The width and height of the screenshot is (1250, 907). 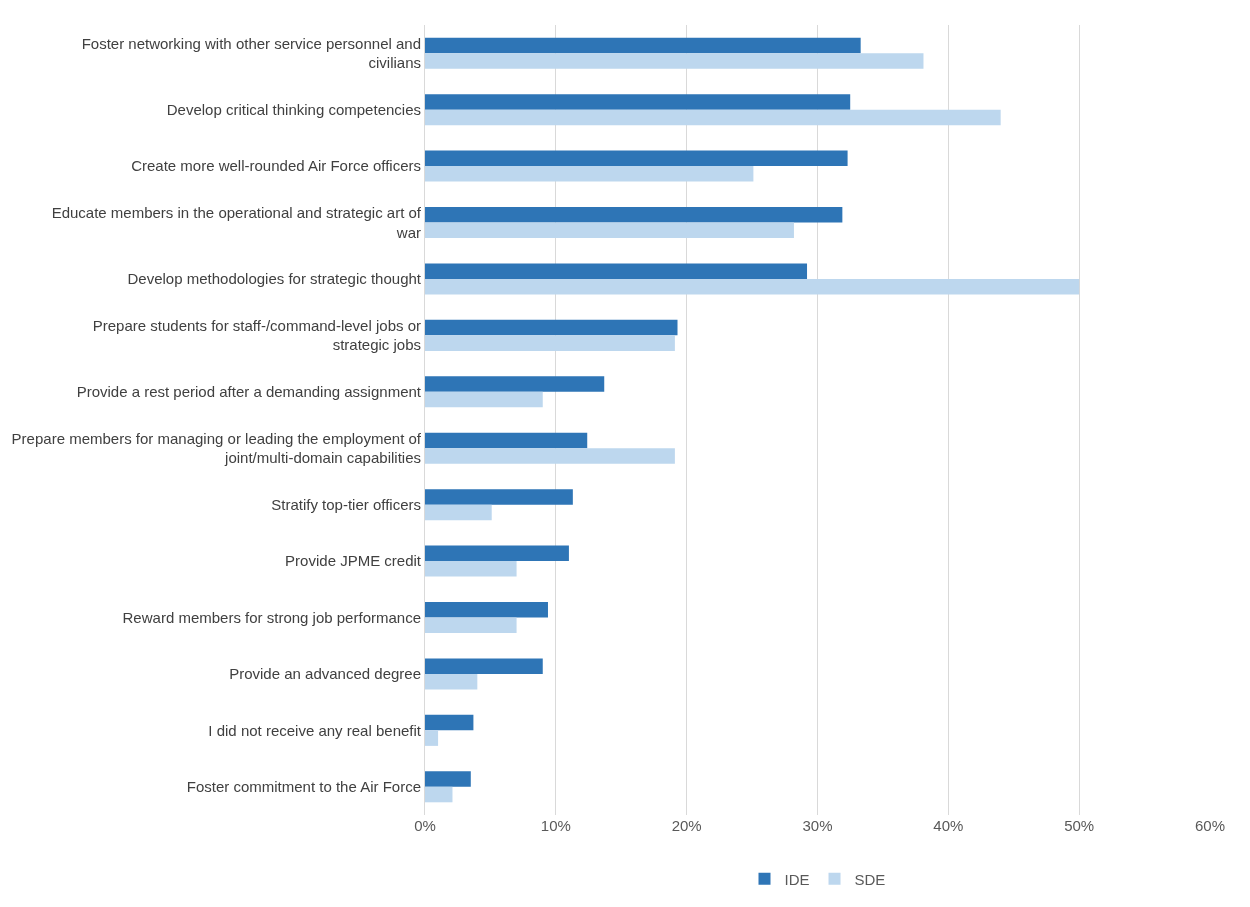 I want to click on y-tick-label: Create more well-rounded Air Force officers, so click(x=276, y=166).